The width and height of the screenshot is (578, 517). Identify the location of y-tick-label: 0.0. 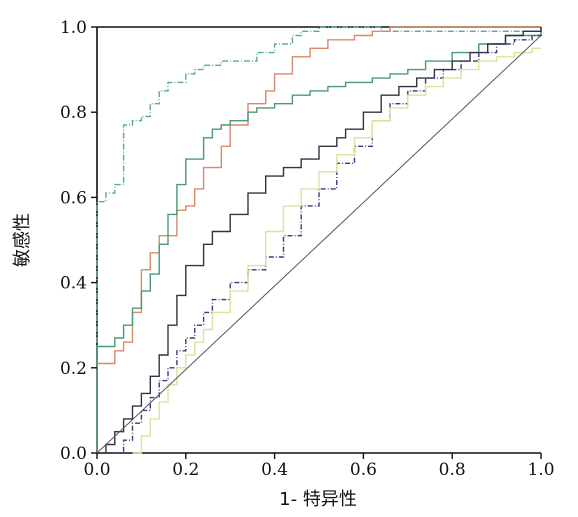
(73, 454).